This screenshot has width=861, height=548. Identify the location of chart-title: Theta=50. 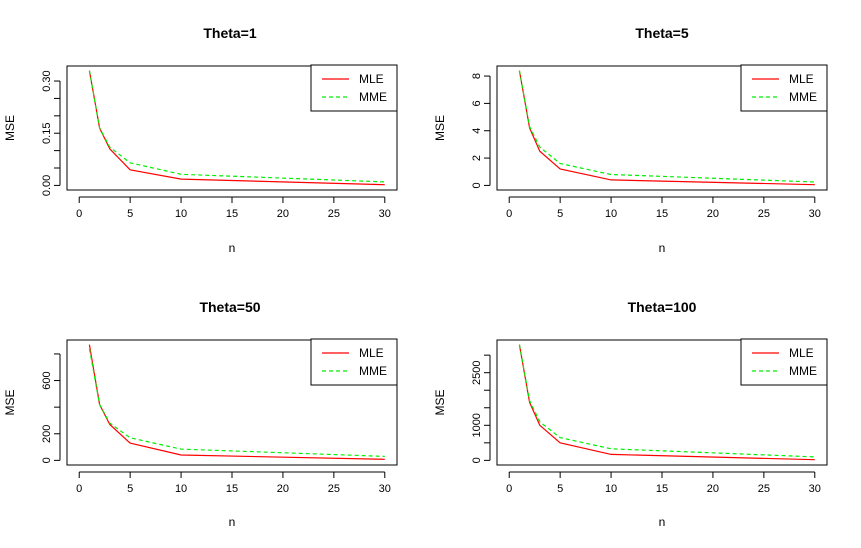
(229, 307).